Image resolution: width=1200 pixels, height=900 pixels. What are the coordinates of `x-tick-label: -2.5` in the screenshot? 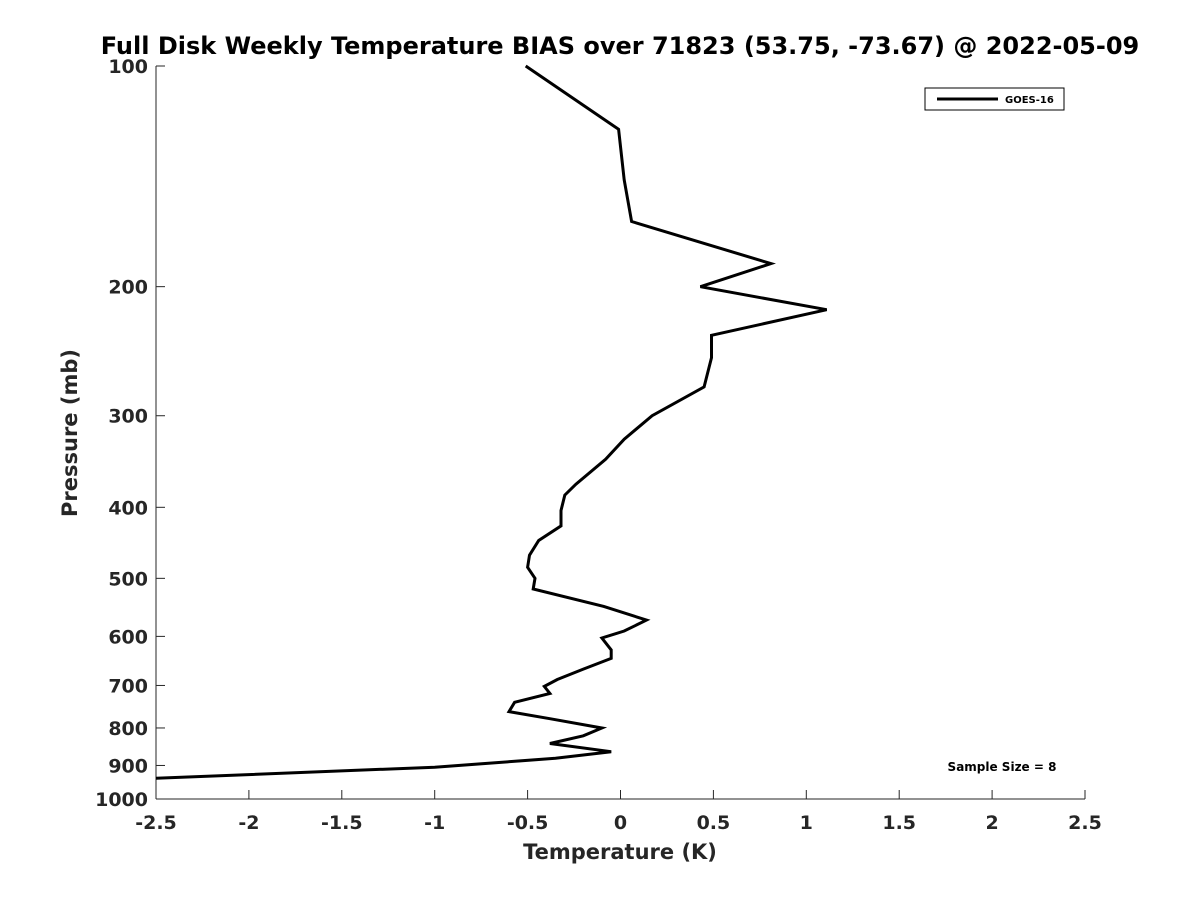 It's located at (156, 823).